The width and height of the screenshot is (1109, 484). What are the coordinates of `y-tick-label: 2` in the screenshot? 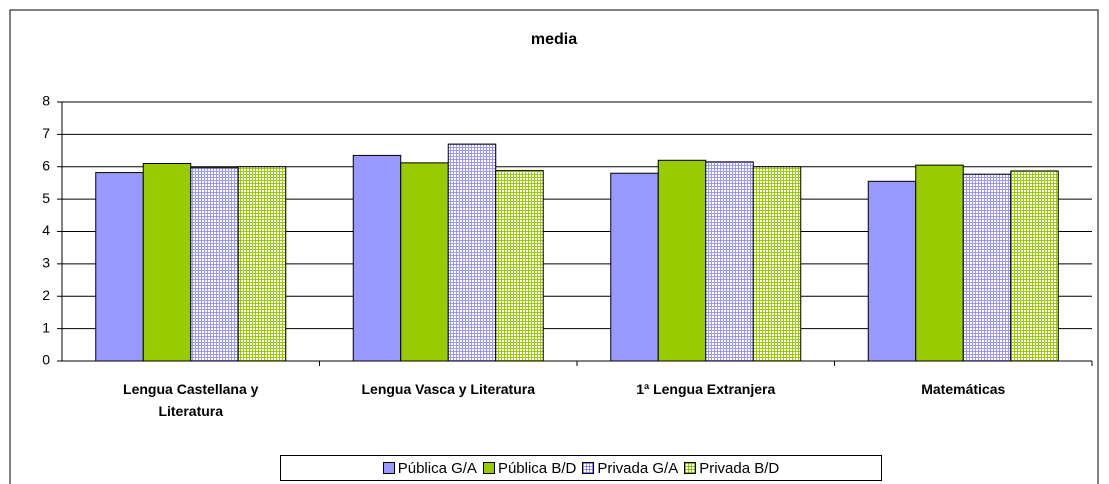 It's located at (46, 295).